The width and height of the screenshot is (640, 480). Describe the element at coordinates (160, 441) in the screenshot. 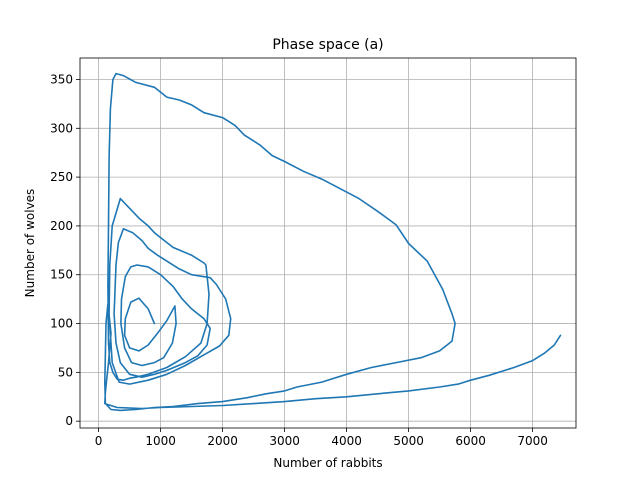

I see `x-tick-label: 1000` at that location.